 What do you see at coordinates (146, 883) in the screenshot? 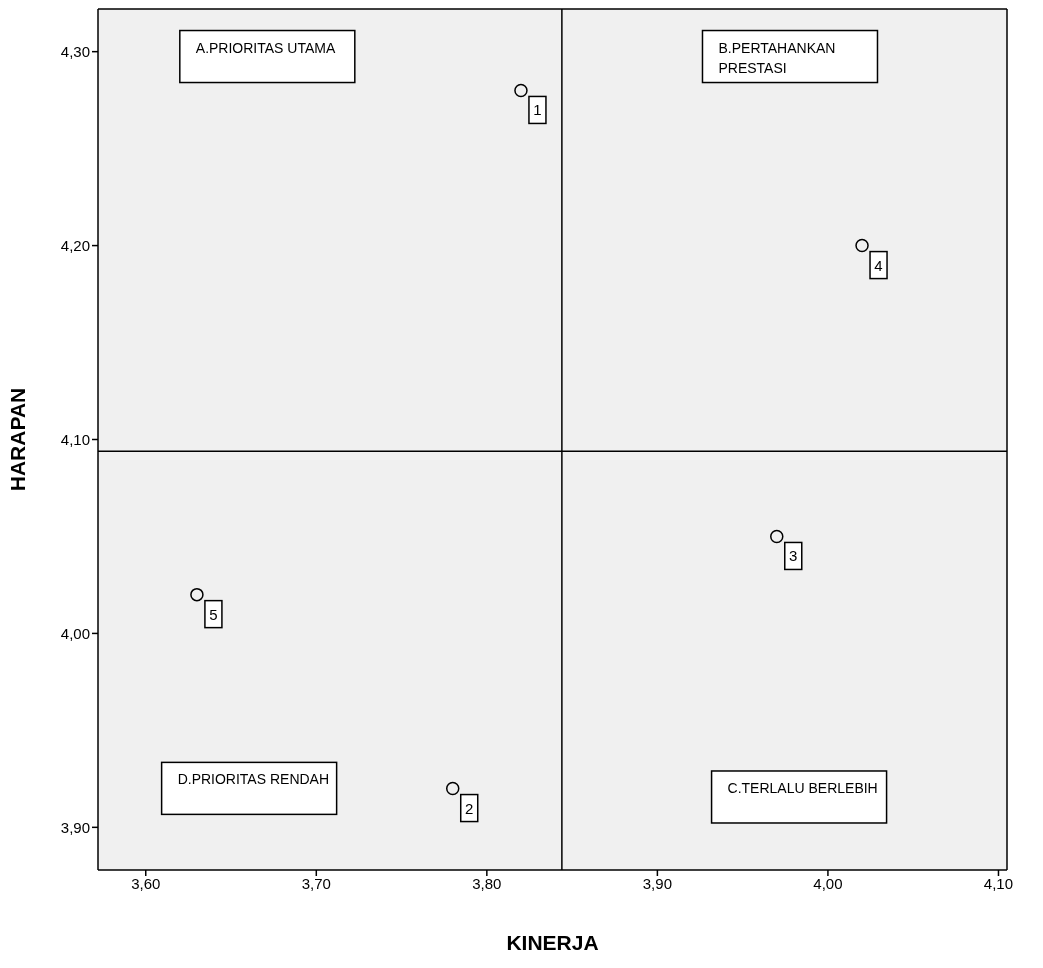
I see `x-tick-label: 3,60` at bounding box center [146, 883].